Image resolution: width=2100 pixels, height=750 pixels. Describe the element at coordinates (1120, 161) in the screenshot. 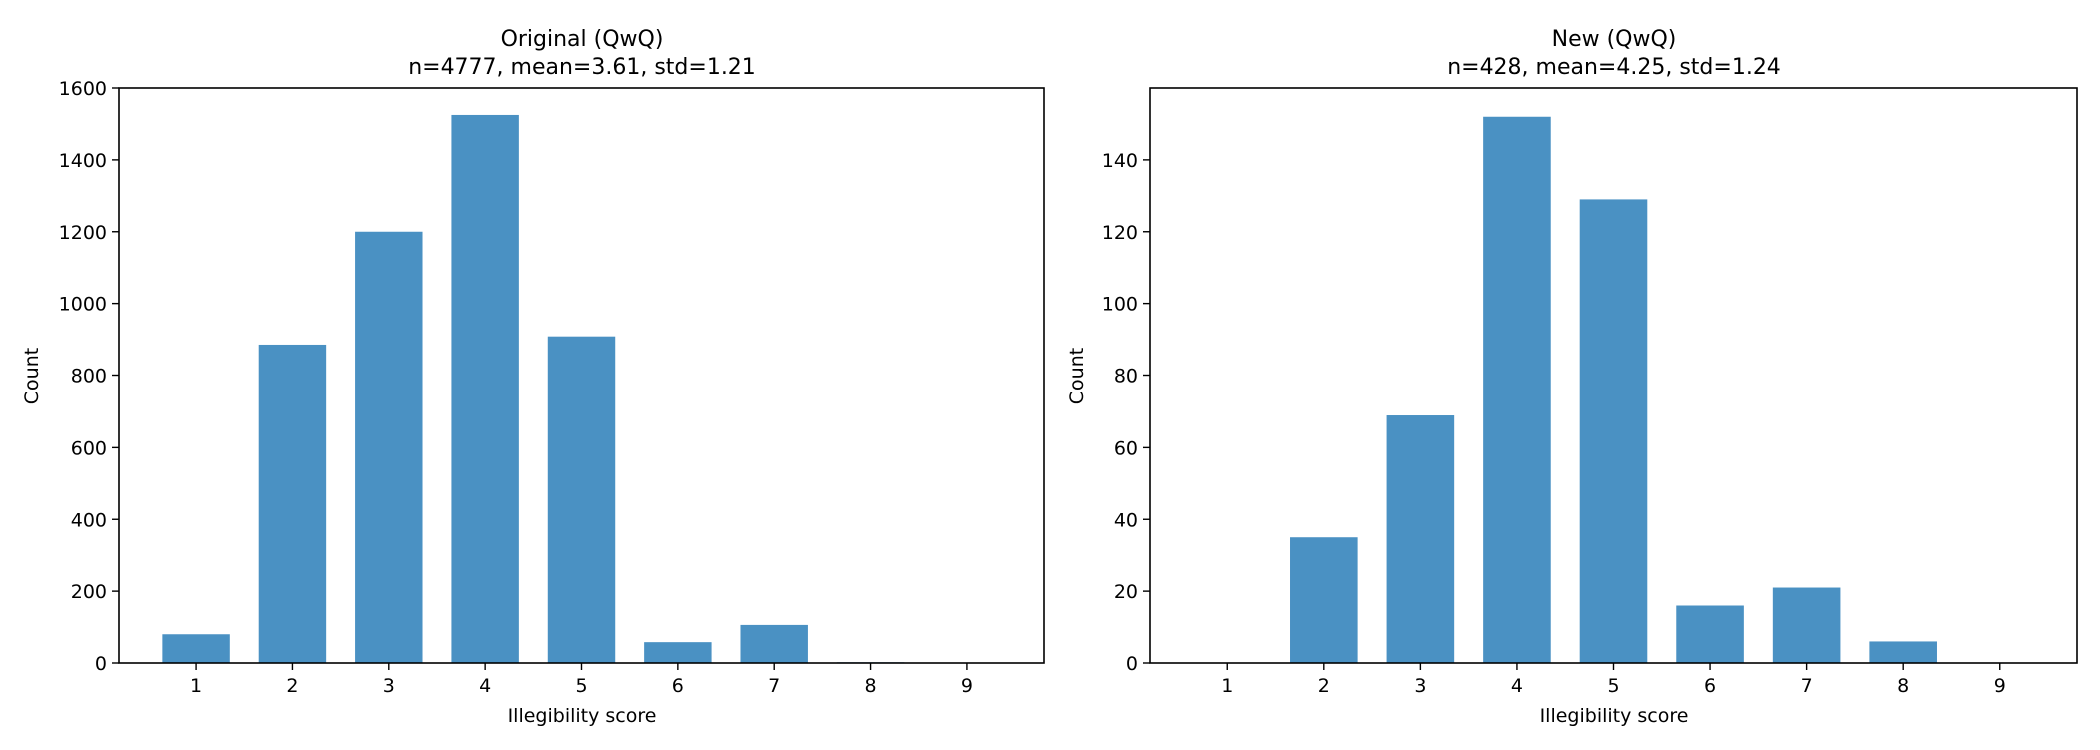

I see `y-tick-label: 140` at that location.